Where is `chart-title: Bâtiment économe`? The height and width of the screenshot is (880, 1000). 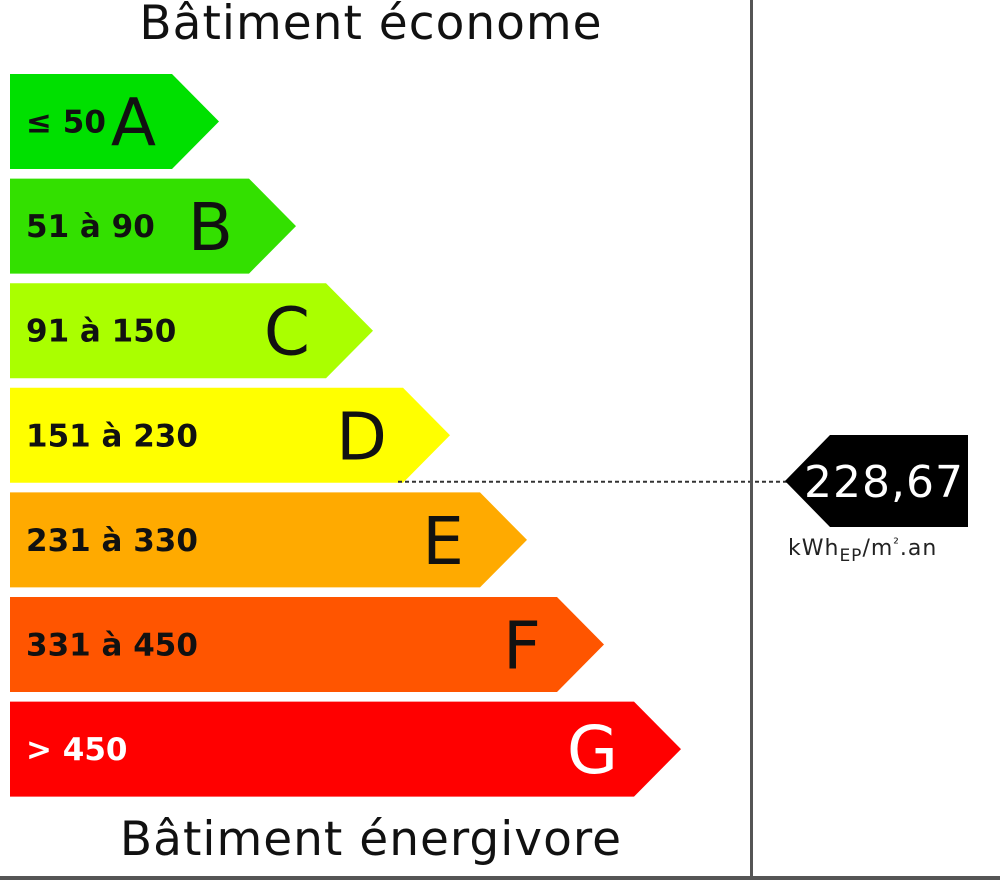 chart-title: Bâtiment économe is located at coordinates (371, 25).